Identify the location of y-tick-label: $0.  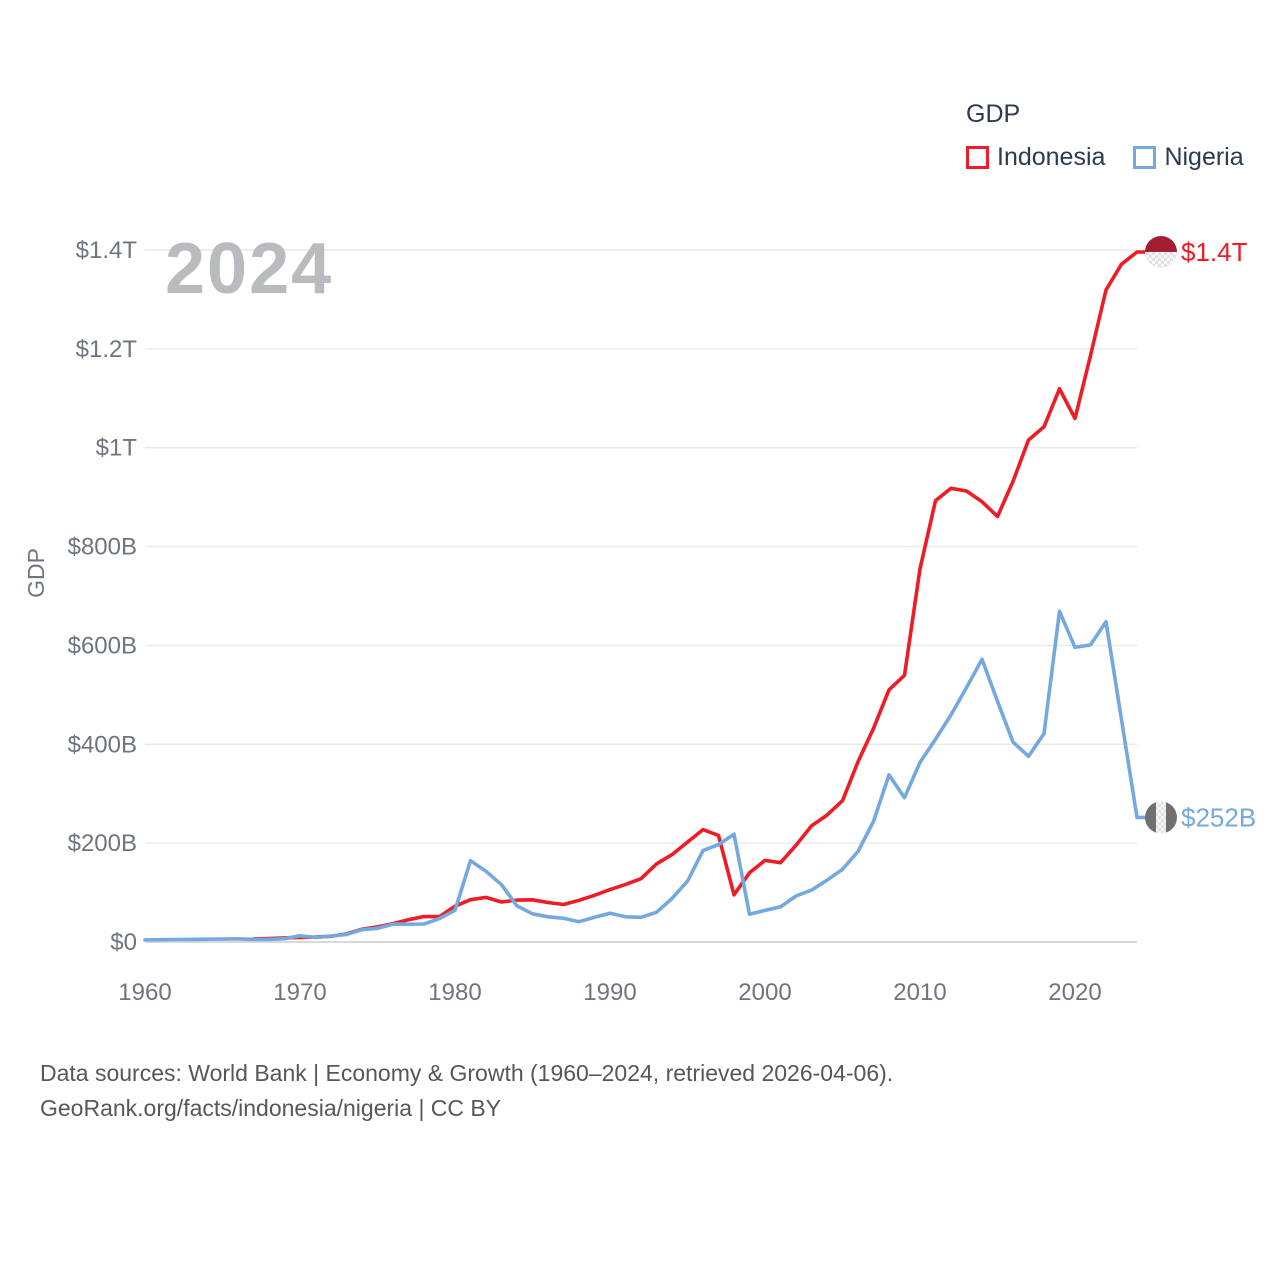
(123, 942).